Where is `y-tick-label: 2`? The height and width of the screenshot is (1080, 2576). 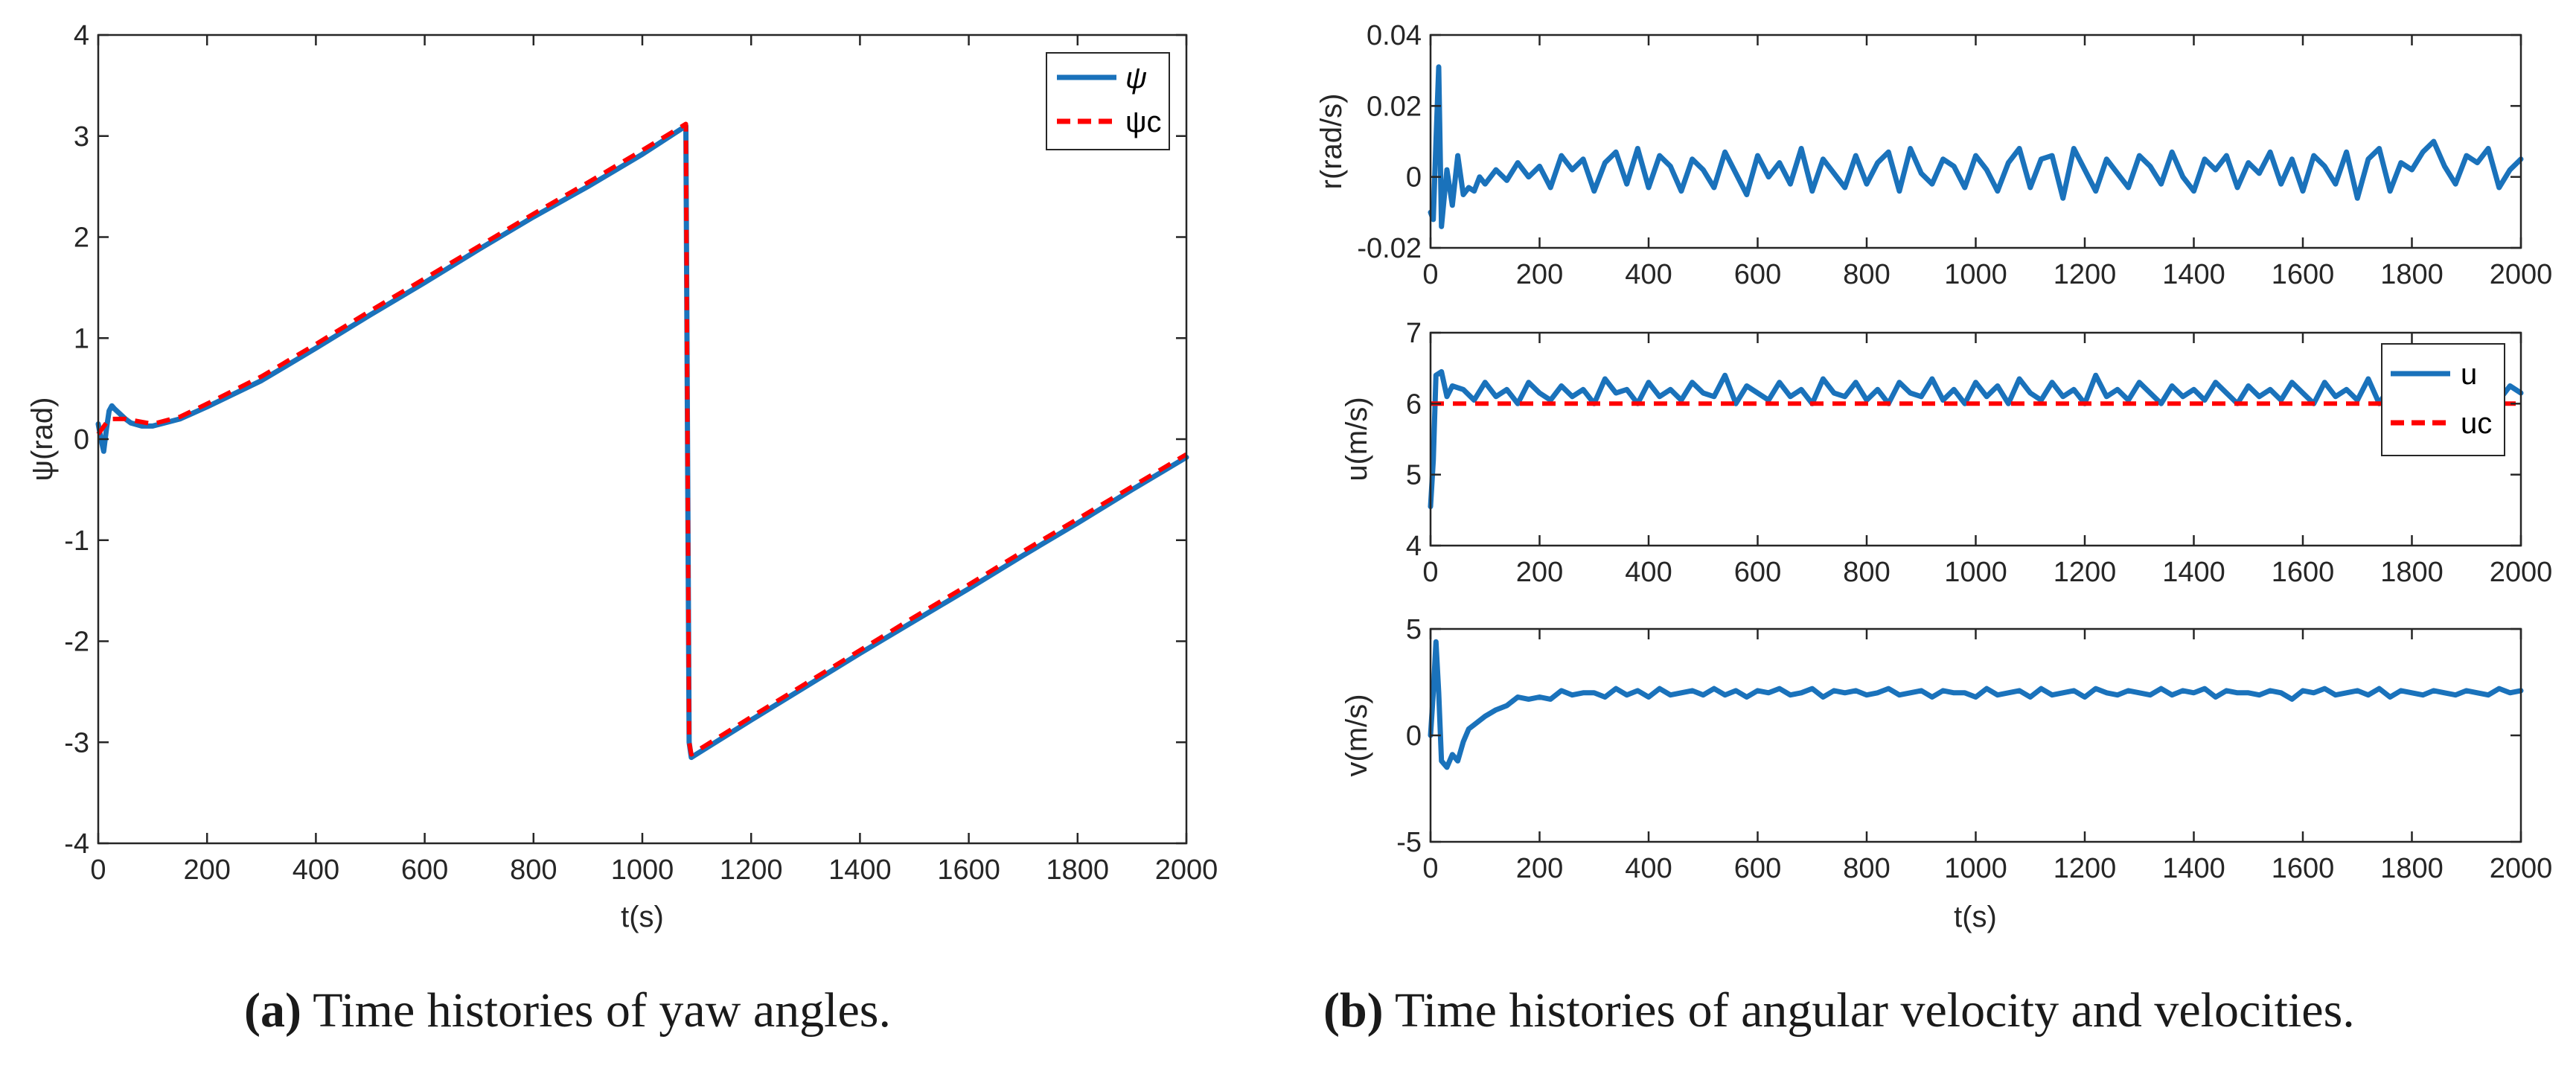 y-tick-label: 2 is located at coordinates (81, 238).